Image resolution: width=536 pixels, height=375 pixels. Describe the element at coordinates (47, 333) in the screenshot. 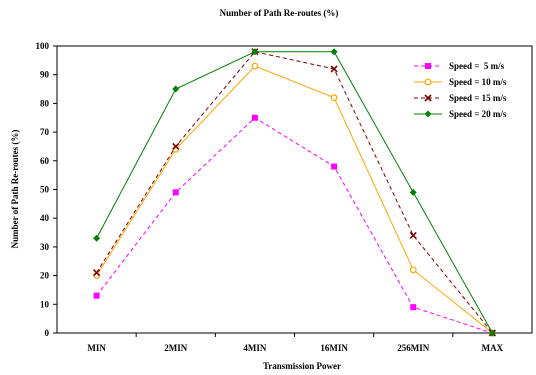

I see `y-tick-label: 0` at that location.